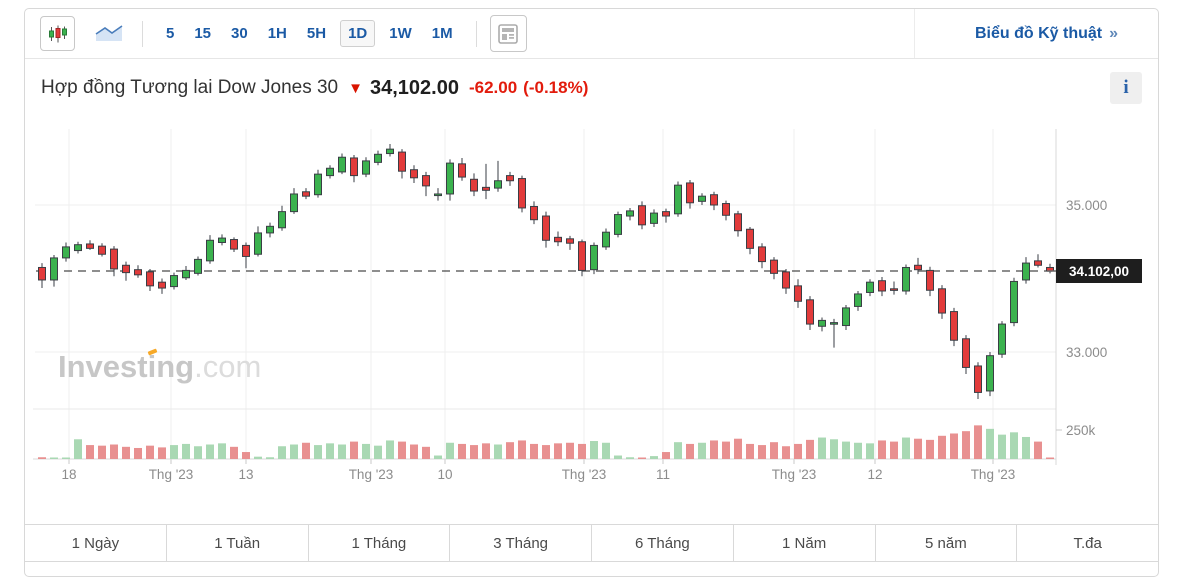  What do you see at coordinates (190, 87) in the screenshot?
I see `instrument-title: Hợp đồng Tương lai Dow Jones 30` at bounding box center [190, 87].